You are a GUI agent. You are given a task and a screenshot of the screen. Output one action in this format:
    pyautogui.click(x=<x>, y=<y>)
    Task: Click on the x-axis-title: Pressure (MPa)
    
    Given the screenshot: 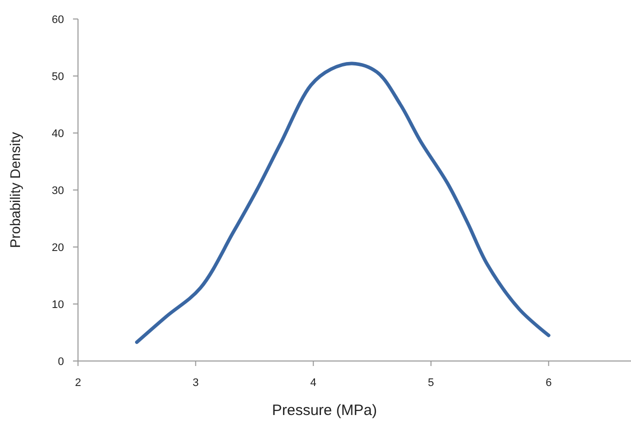 What is the action you would take?
    pyautogui.click(x=325, y=410)
    